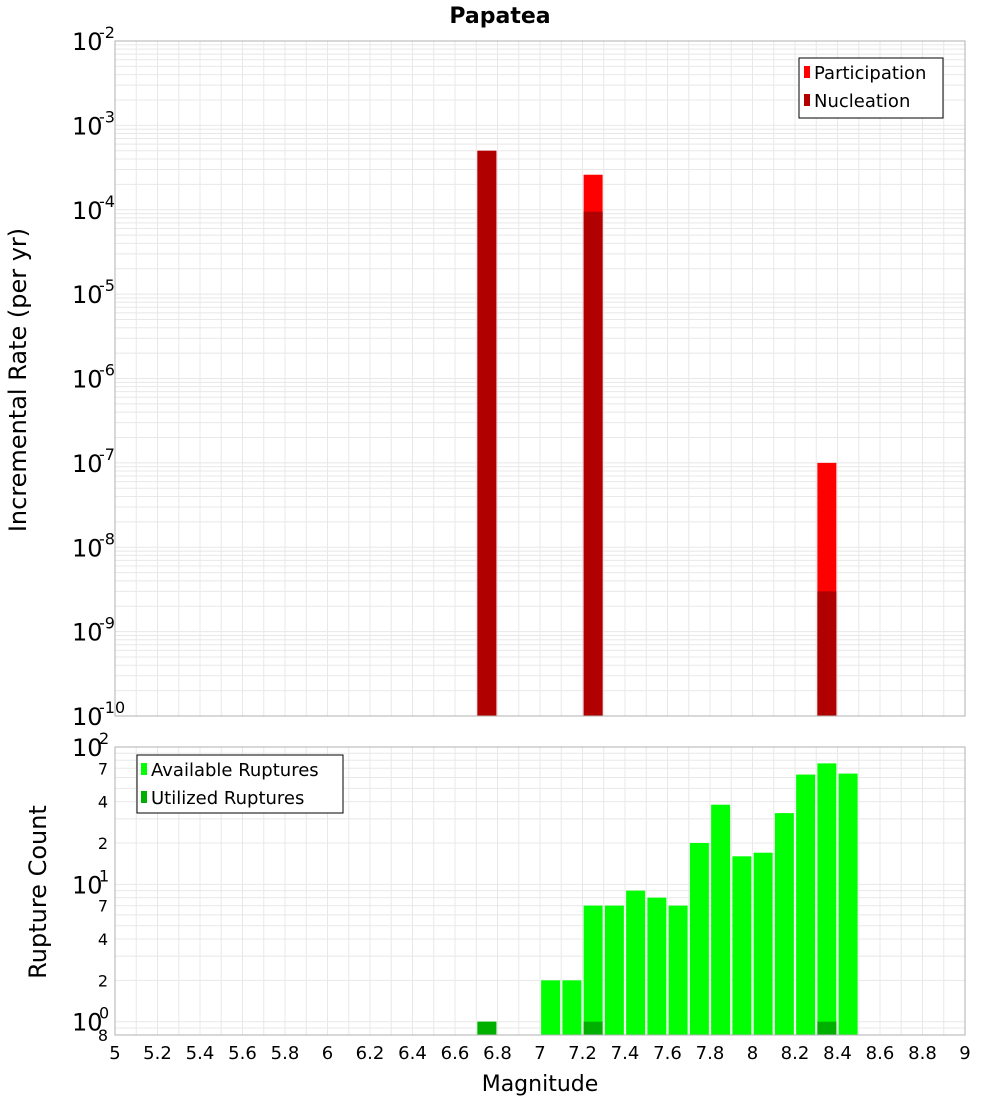  I want to click on top-y-tick-label: 10⁻⁷, so click(93, 461).